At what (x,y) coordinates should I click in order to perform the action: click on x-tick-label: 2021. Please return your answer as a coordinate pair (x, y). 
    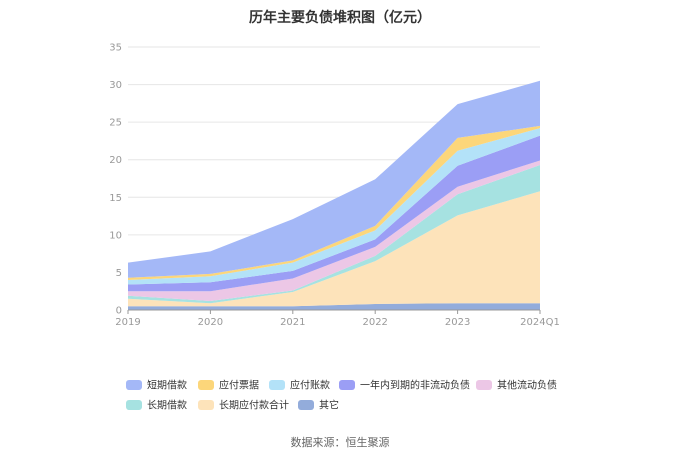
    Looking at the image, I should click on (292, 322).